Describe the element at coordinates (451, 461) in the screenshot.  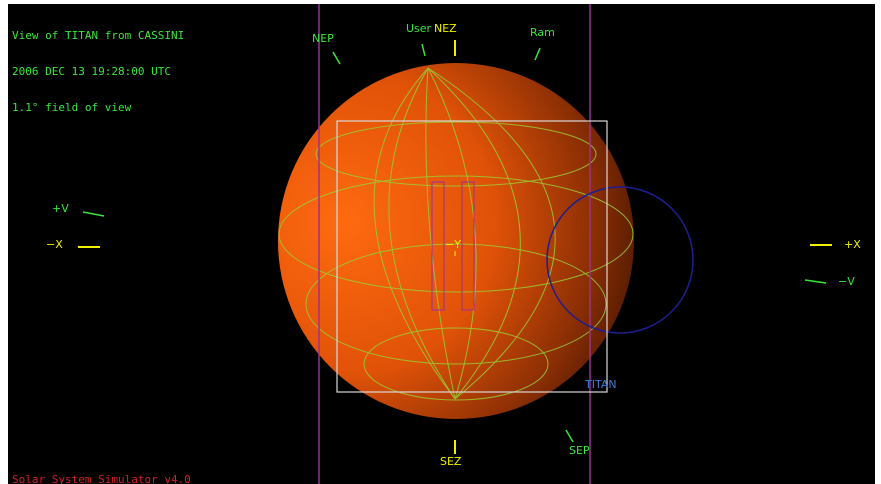
I see `label-sez: SEZ` at that location.